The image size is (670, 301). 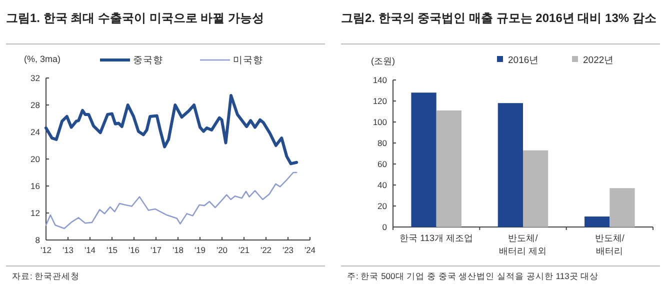 What do you see at coordinates (112, 250) in the screenshot?
I see `x-tick-label: '15` at bounding box center [112, 250].